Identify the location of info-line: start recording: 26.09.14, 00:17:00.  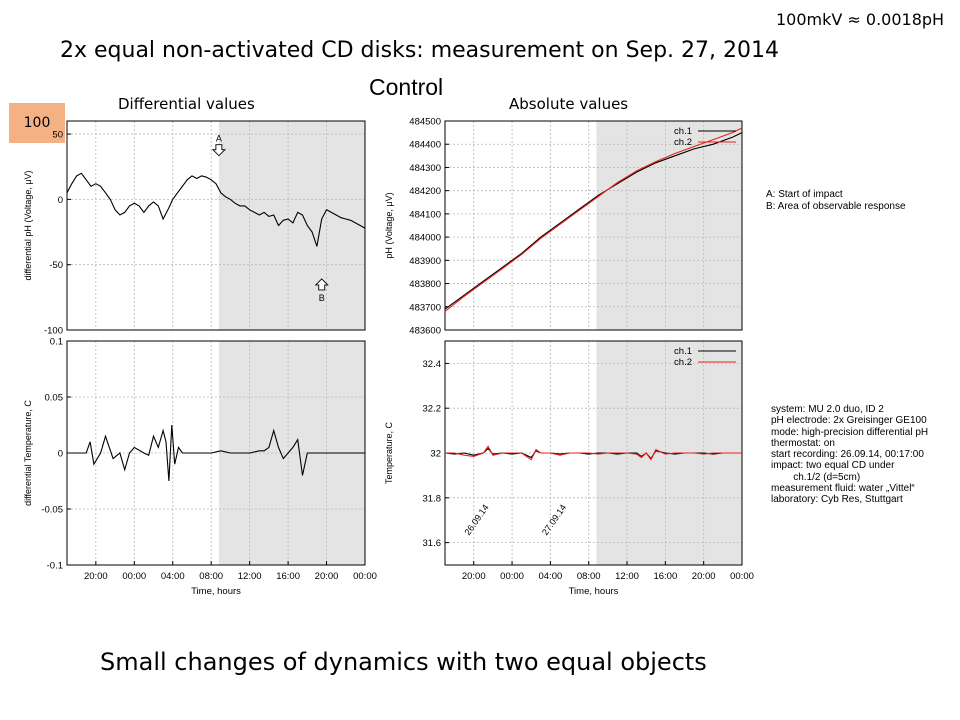
(847, 455).